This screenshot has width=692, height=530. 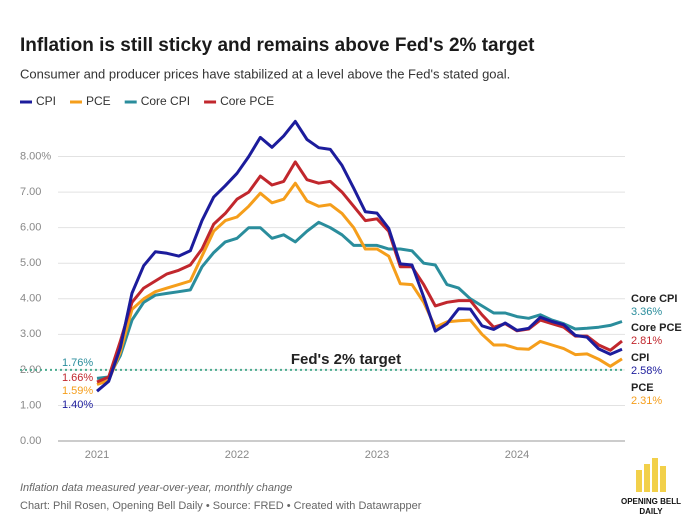 I want to click on value-label: 3.36%, so click(x=646, y=312).